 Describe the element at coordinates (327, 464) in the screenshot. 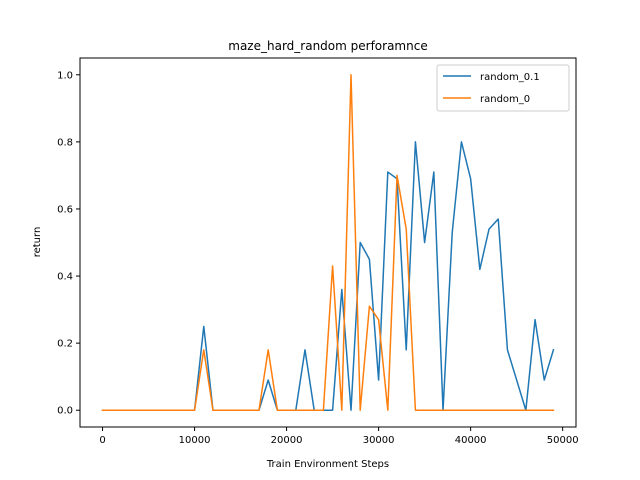

I see `x-axis-label: Train Environment Steps` at that location.